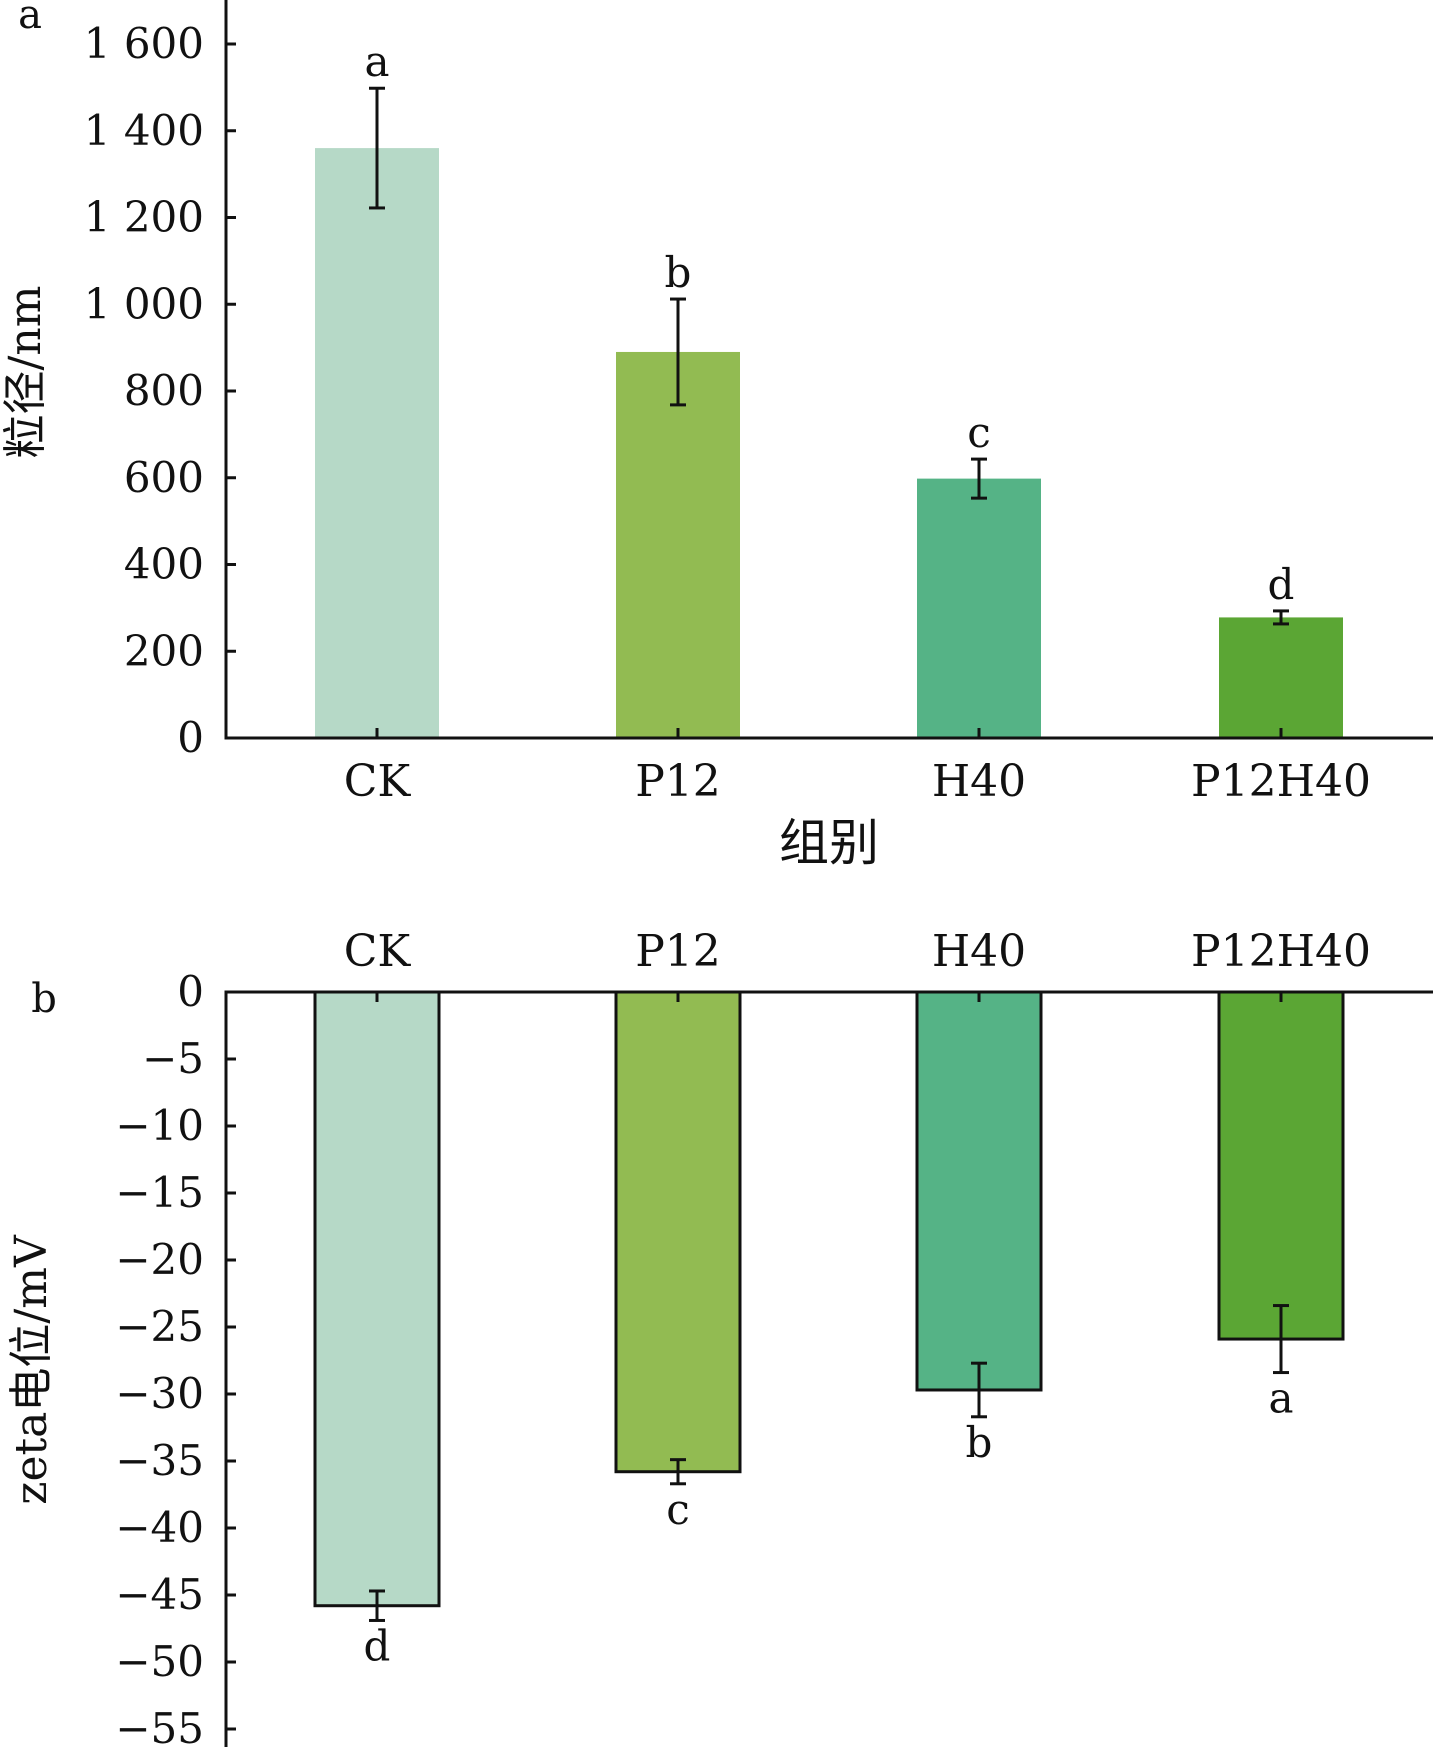 The height and width of the screenshot is (1747, 1433). I want to click on panel-a-bar-P12H40, so click(1281, 677).